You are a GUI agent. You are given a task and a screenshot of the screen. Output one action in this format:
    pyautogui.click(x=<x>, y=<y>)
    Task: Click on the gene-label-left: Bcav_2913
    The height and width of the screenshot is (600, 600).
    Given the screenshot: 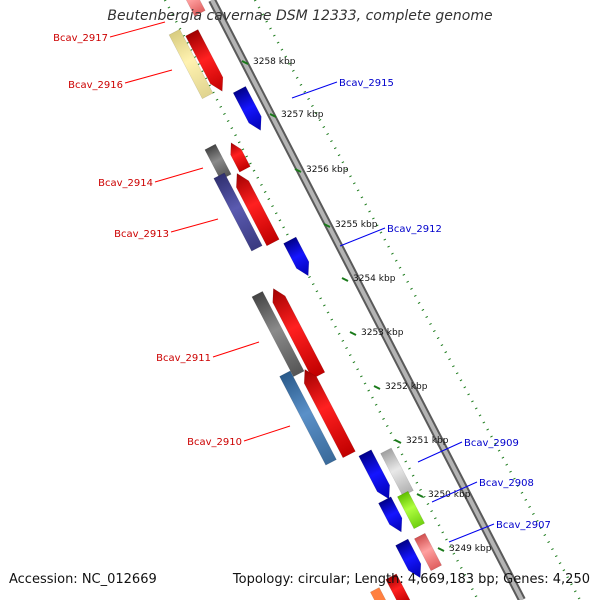 What is the action you would take?
    pyautogui.click(x=141, y=234)
    